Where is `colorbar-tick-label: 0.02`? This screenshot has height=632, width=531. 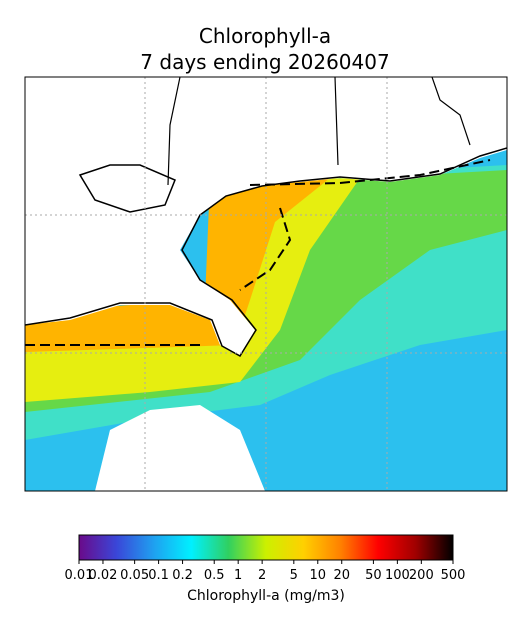 colorbar-tick-label: 0.02 is located at coordinates (102, 575).